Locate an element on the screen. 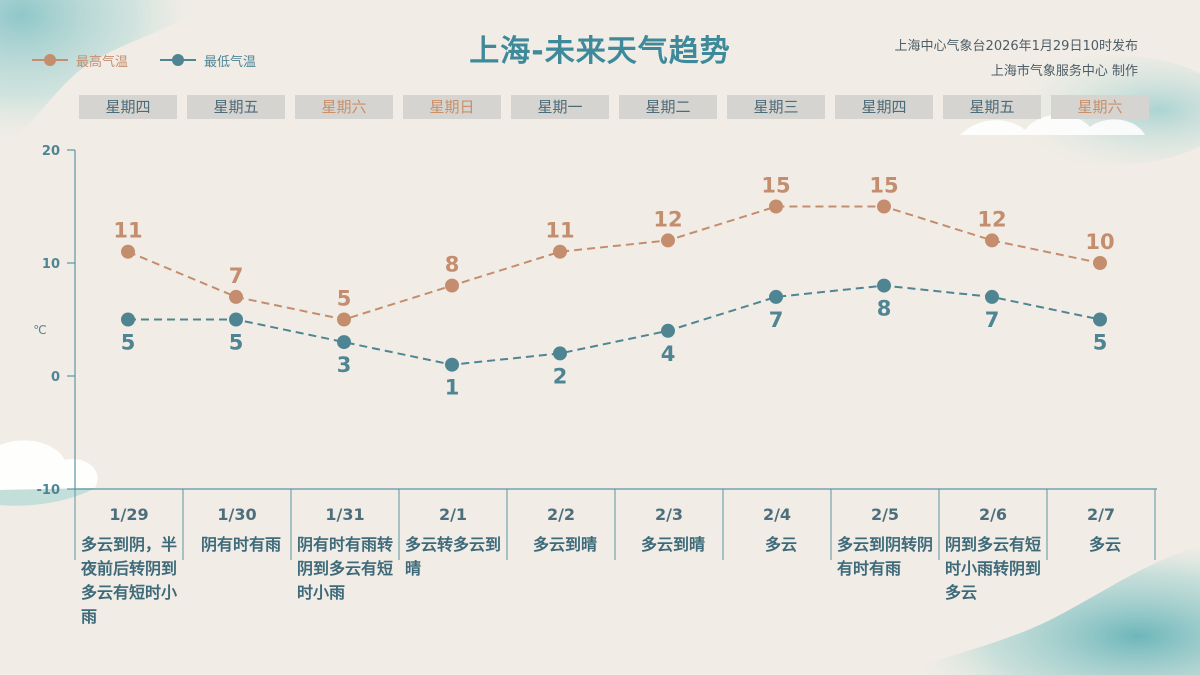  low-temp-label: 8 is located at coordinates (884, 309).